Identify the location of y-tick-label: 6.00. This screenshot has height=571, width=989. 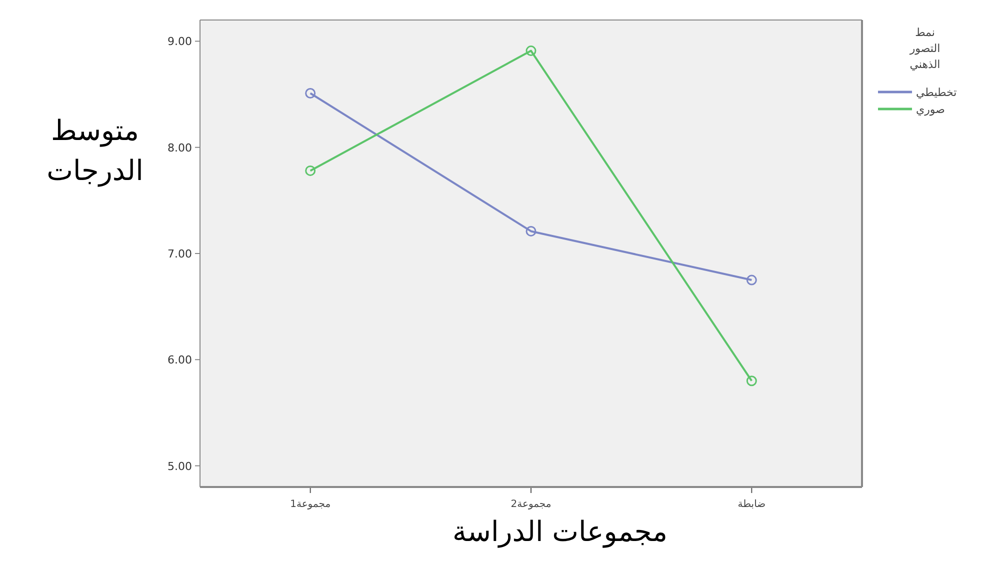
(180, 360).